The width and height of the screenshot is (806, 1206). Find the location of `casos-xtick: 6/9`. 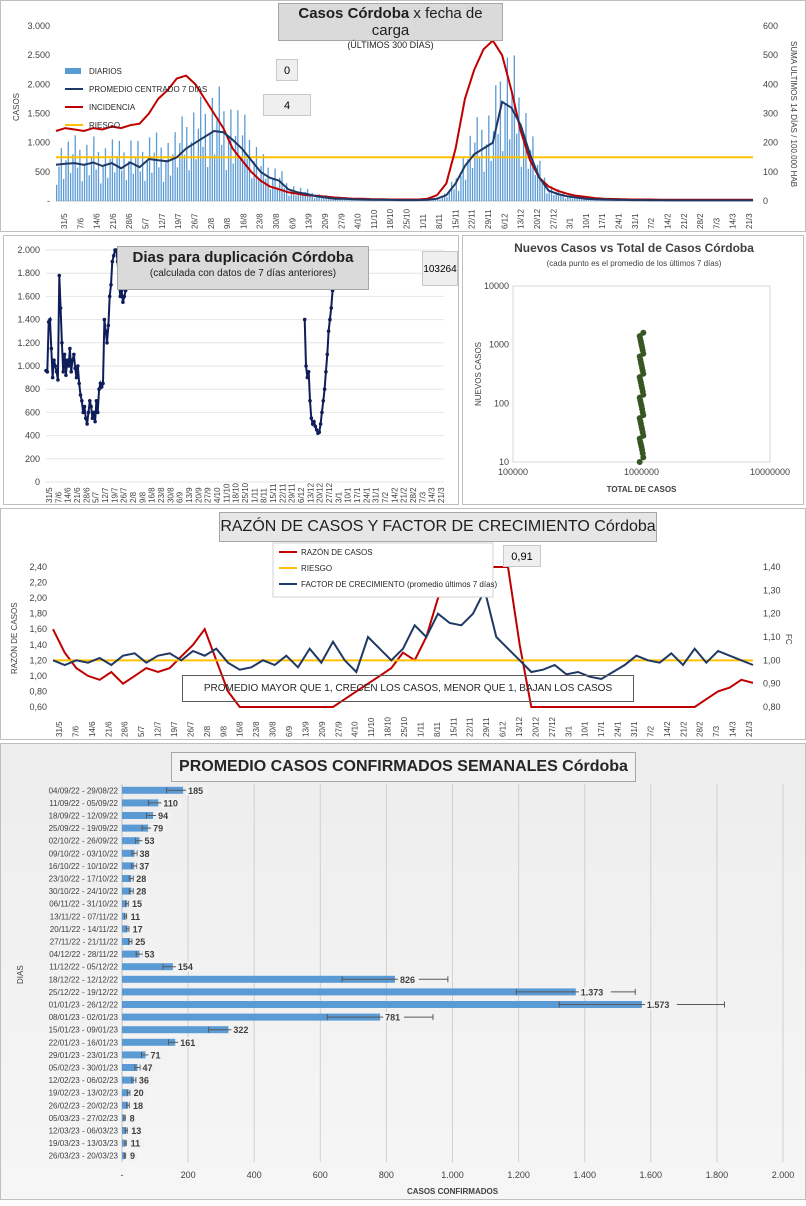

casos-xtick: 6/9 is located at coordinates (292, 223).